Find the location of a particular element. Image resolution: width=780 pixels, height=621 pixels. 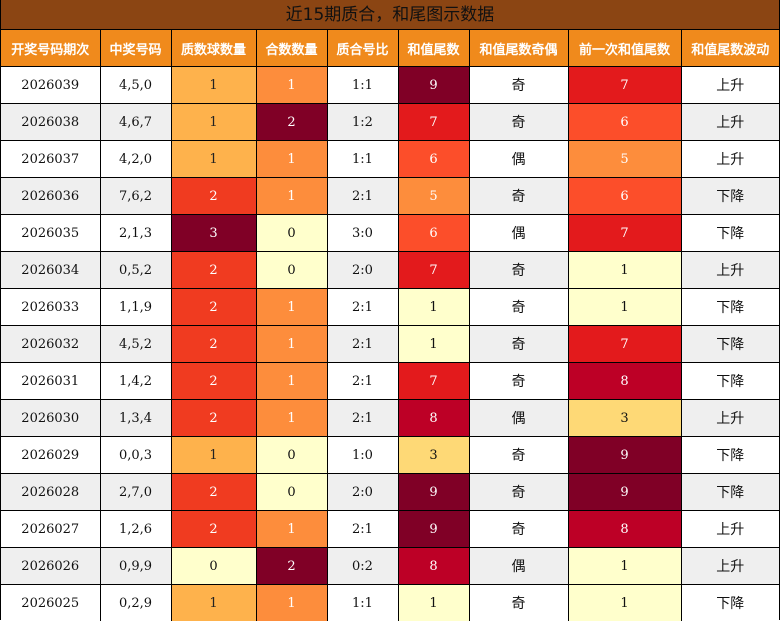

cell-sum-tail: 5 is located at coordinates (433, 196).